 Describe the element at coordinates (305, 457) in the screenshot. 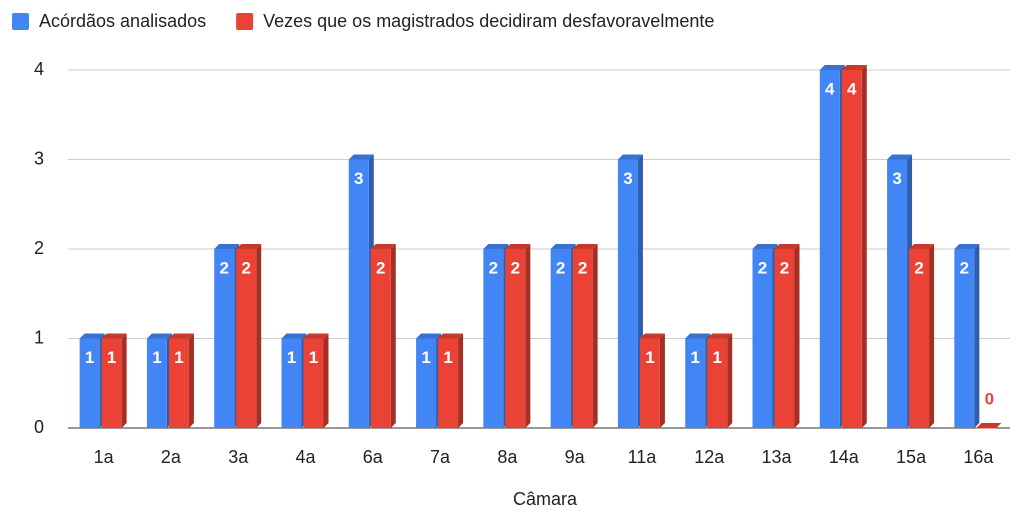

I see `x-tick-label: 4a` at that location.